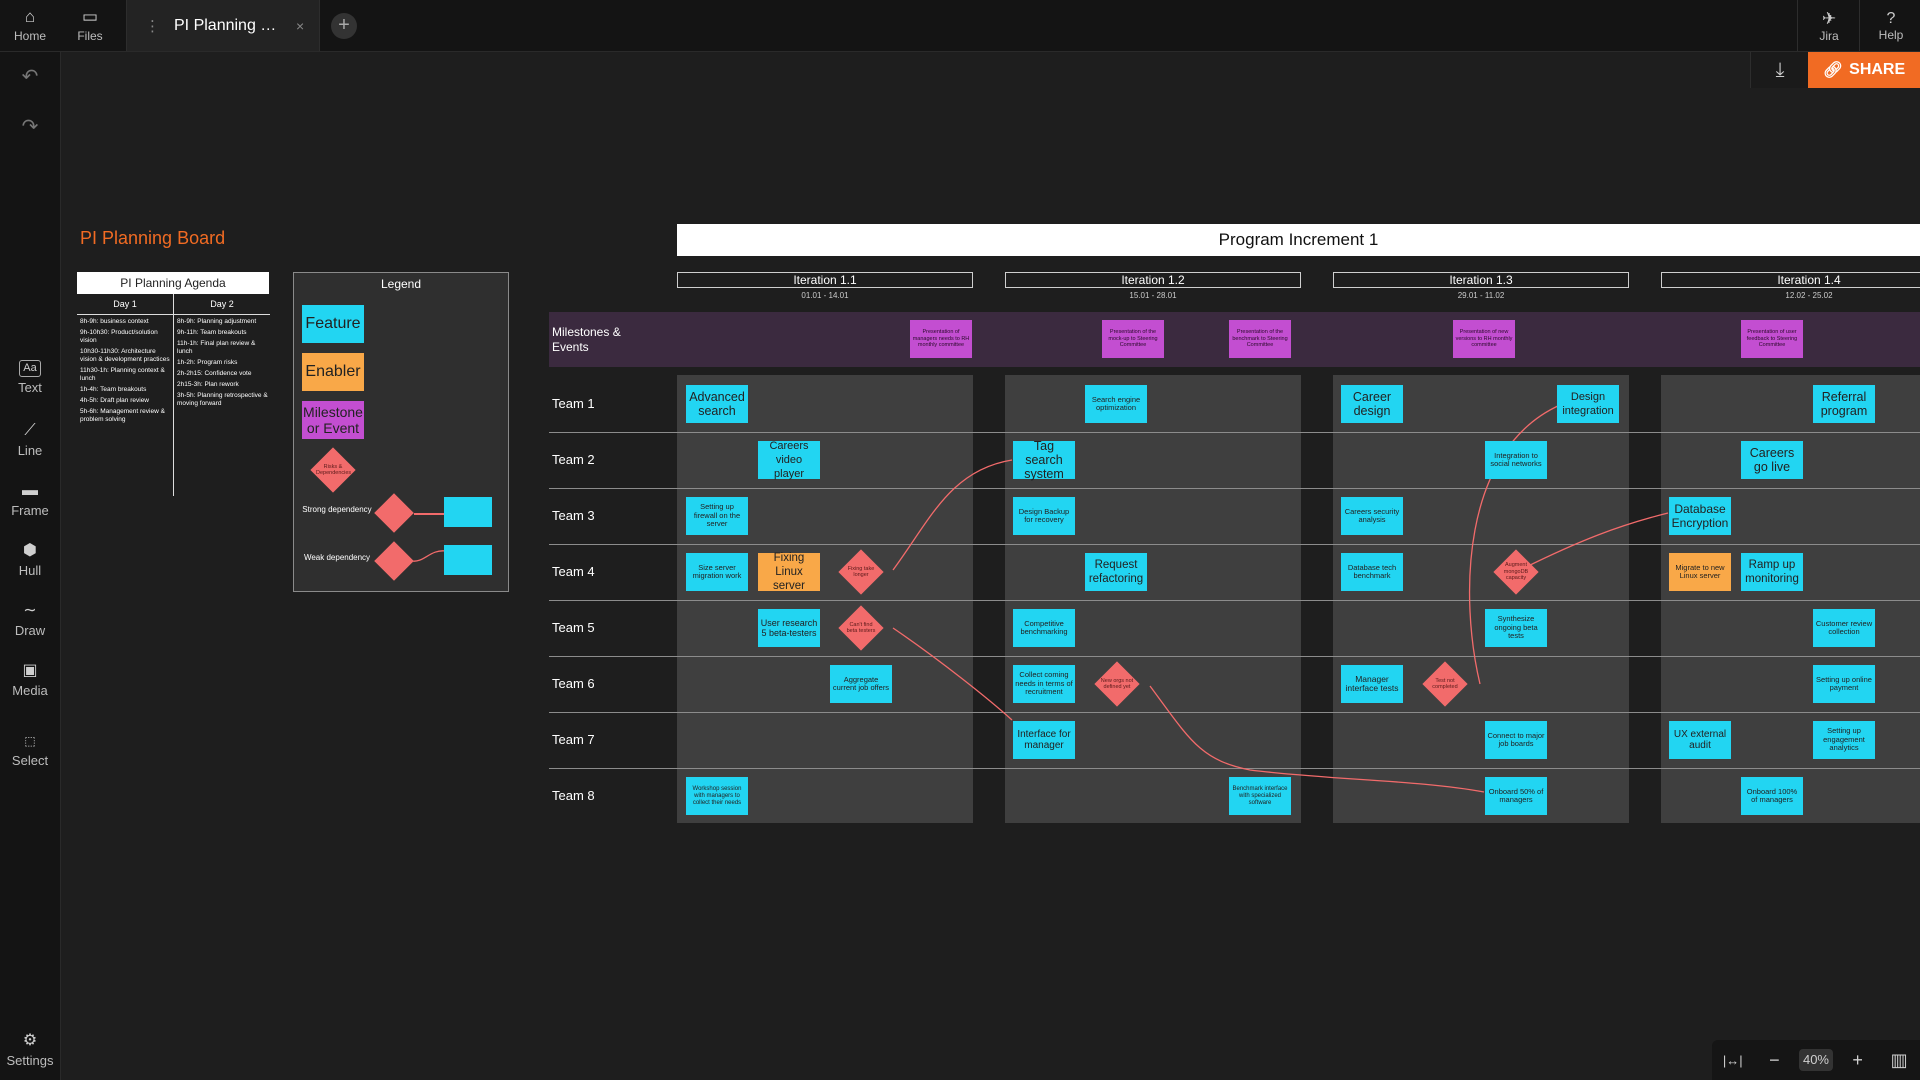  Describe the element at coordinates (1117, 684) in the screenshot. I see `risk-diamond: New orgs not defined yet` at that location.